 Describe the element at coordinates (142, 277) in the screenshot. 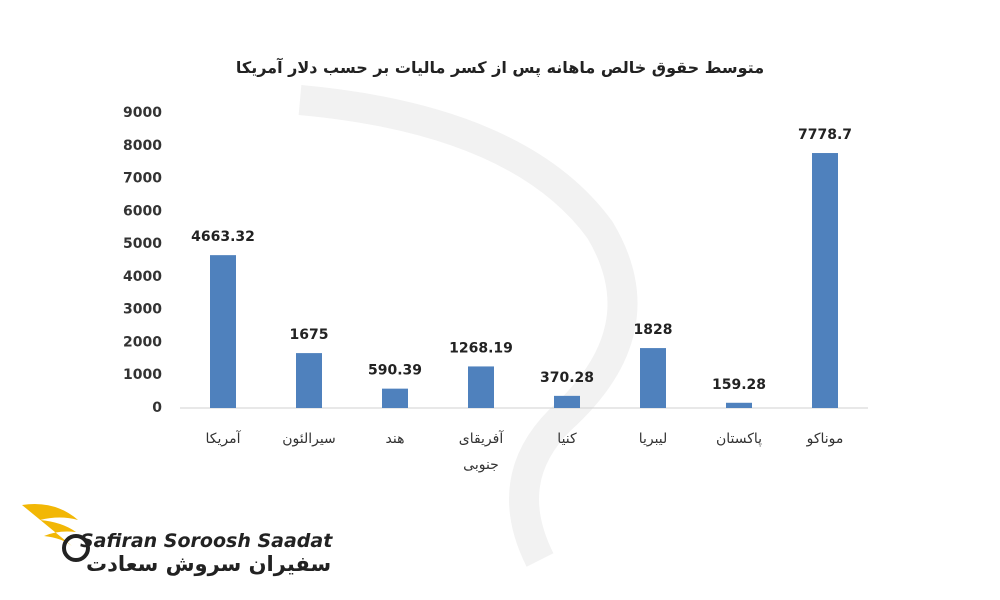

I see `y-tick-label: 4000` at that location.